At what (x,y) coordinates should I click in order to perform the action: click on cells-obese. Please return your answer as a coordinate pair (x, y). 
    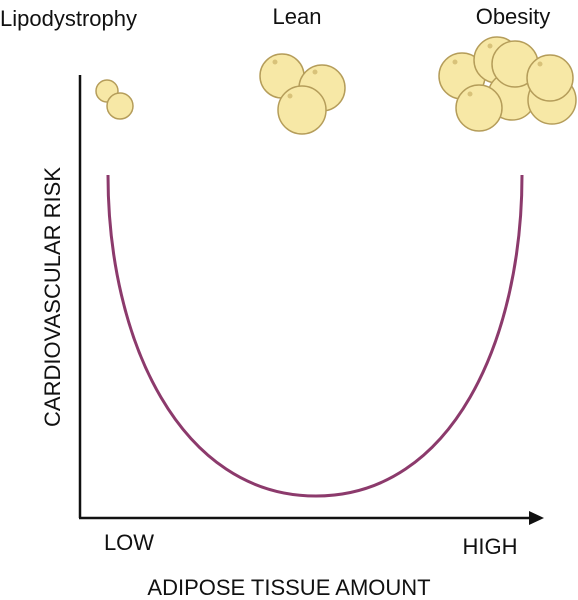
    Looking at the image, I should click on (507, 84).